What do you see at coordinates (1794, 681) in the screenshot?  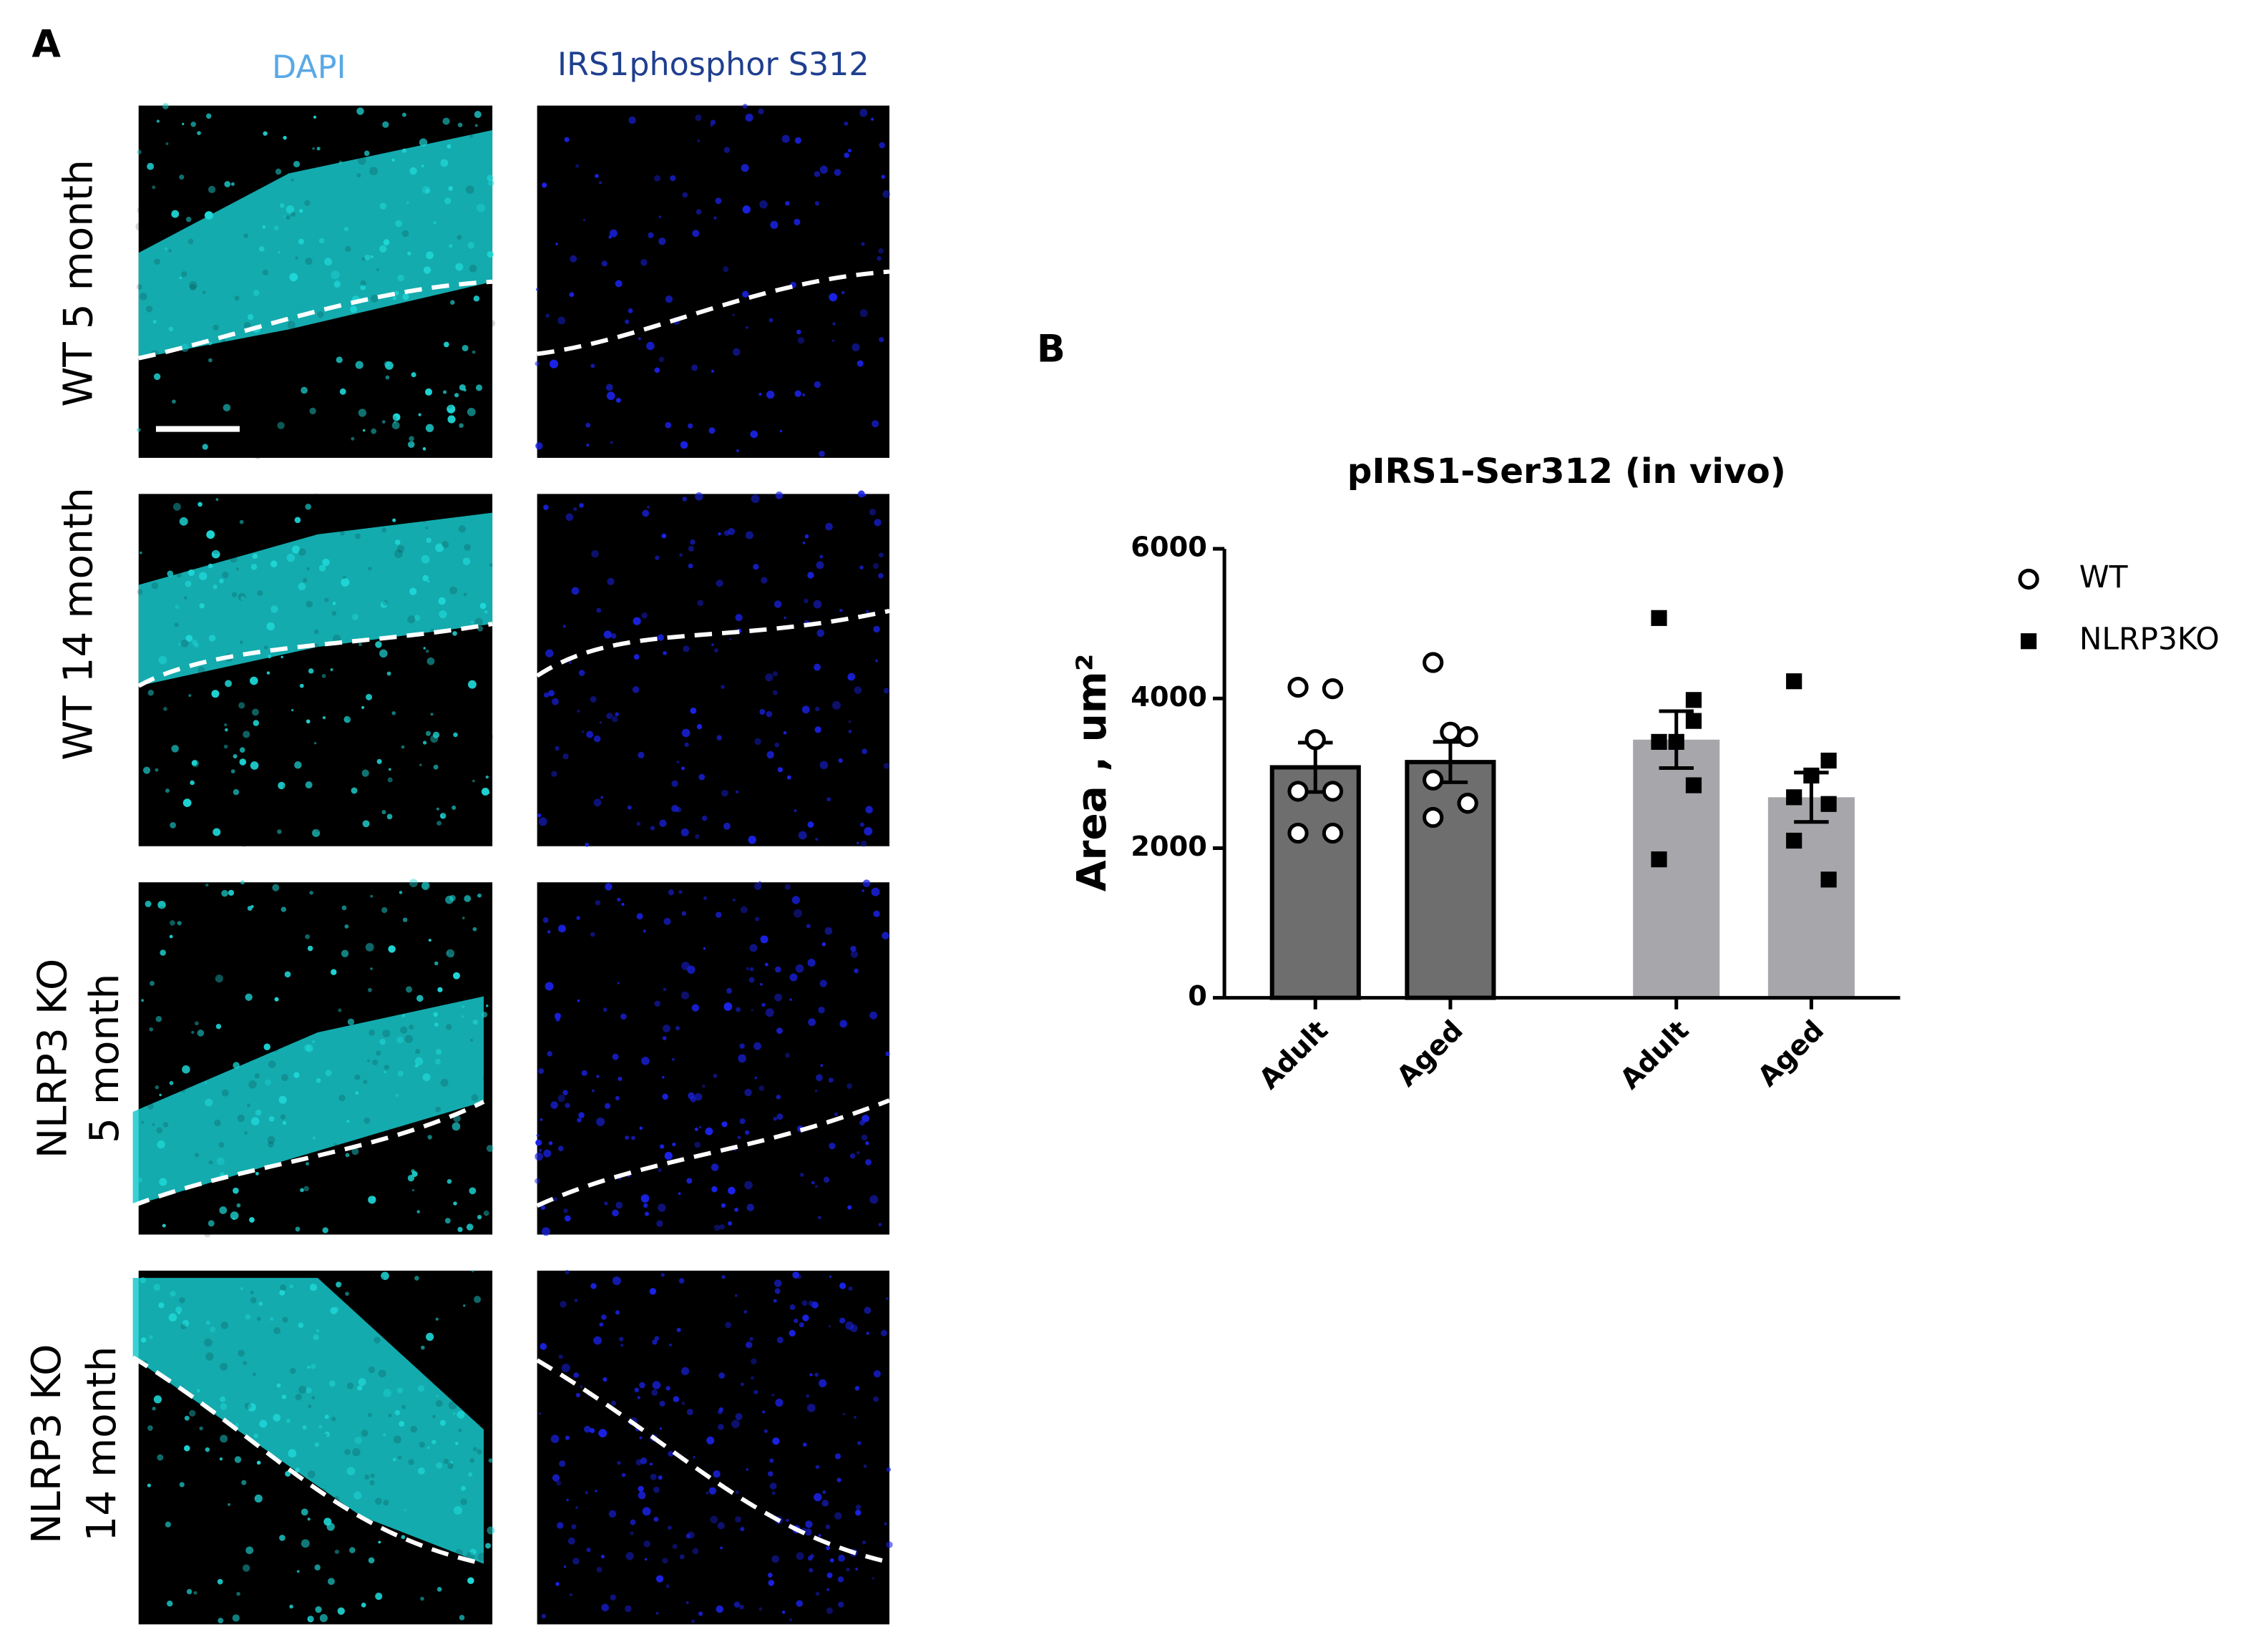 I see `data-point` at bounding box center [1794, 681].